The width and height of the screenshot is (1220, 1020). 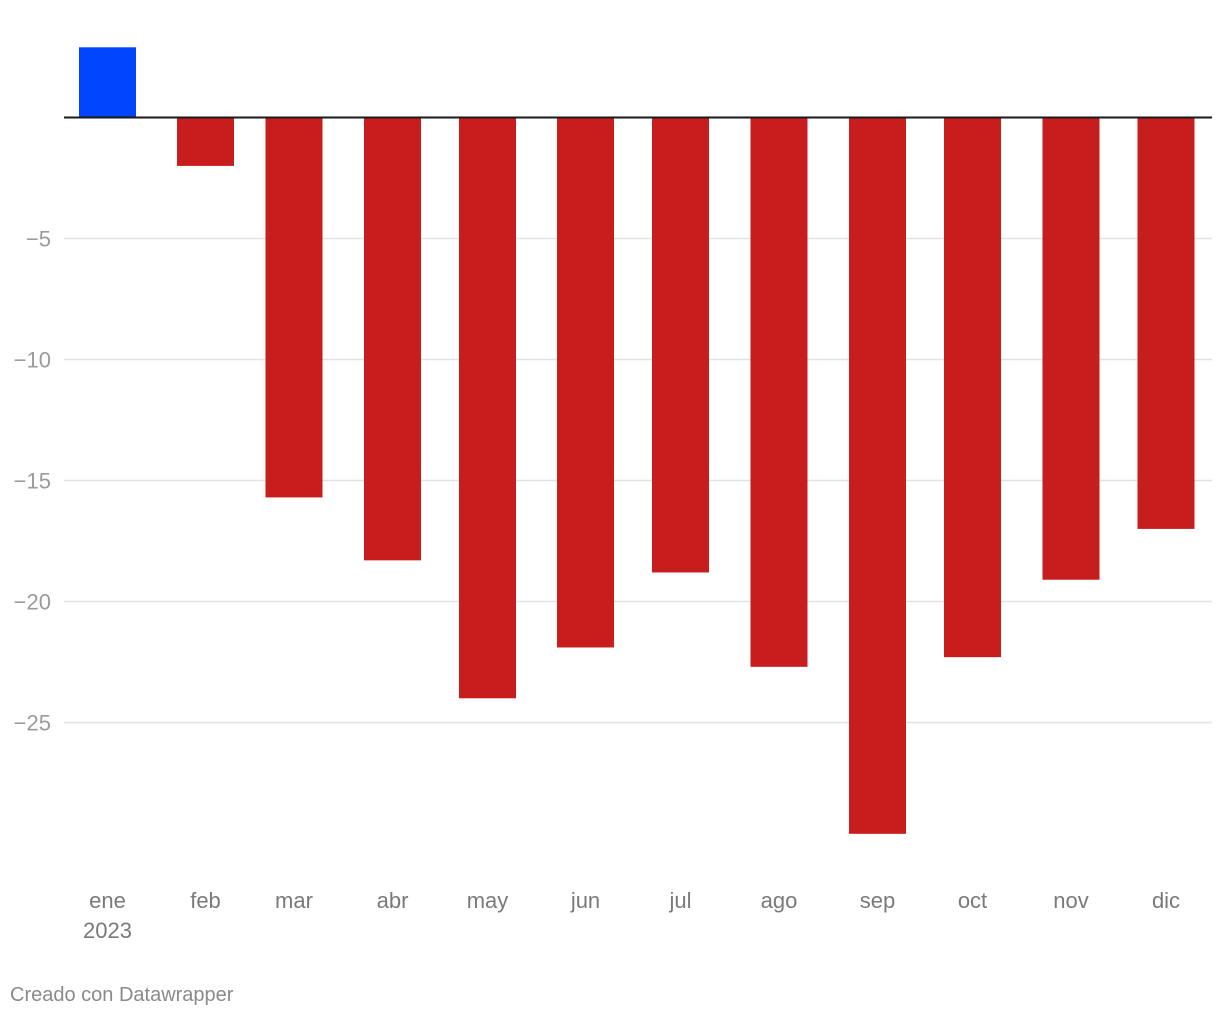 What do you see at coordinates (877, 900) in the screenshot?
I see `x-tick-label: sep` at bounding box center [877, 900].